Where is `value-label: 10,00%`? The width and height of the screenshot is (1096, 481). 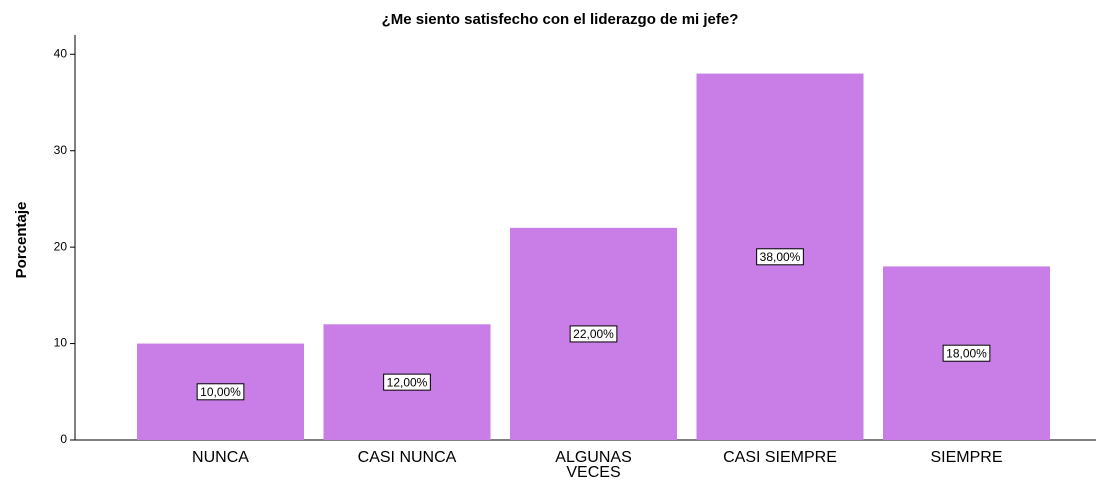 value-label: 10,00% is located at coordinates (220, 392).